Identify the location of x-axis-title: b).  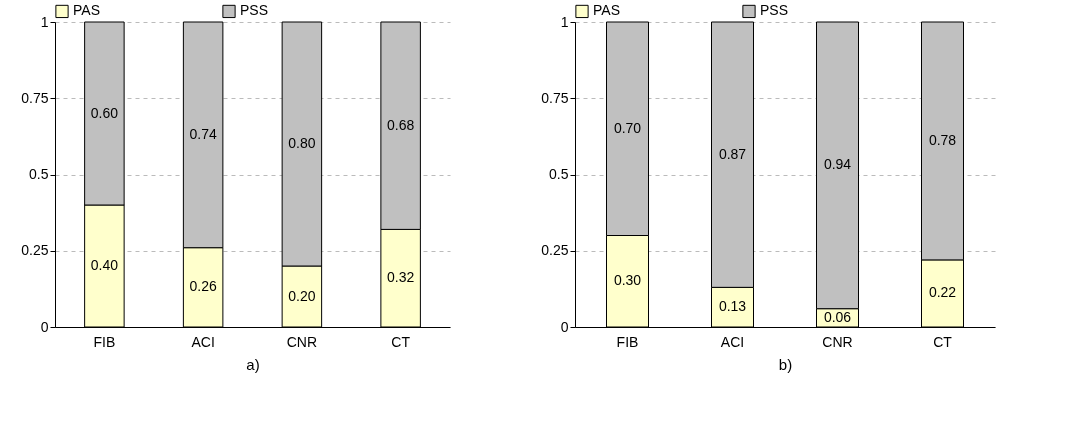
(785, 364).